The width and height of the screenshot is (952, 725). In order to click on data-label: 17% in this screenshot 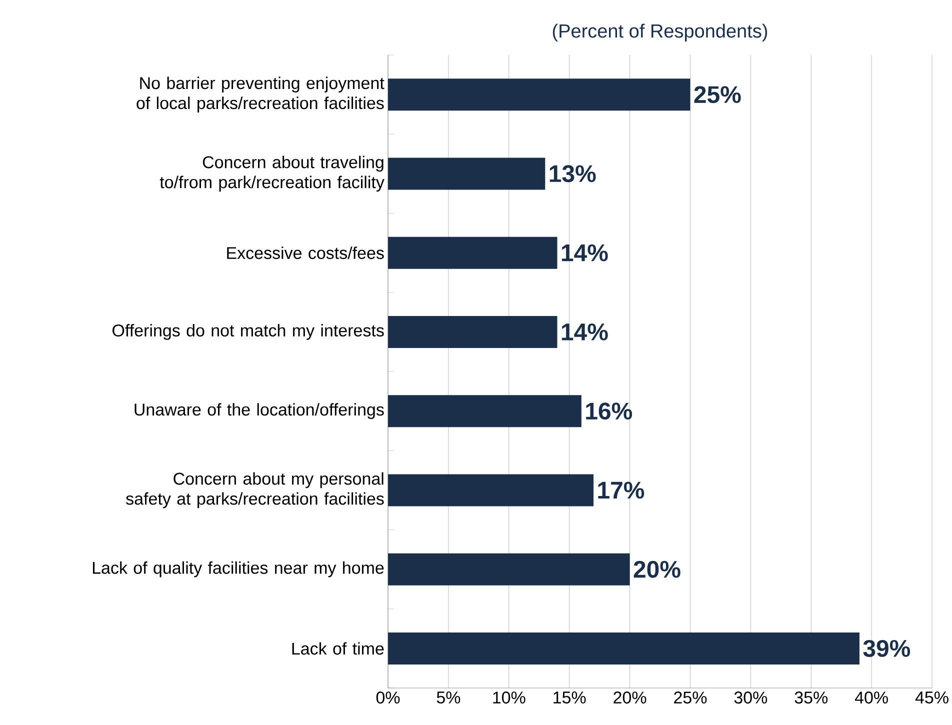, I will do `click(621, 490)`.